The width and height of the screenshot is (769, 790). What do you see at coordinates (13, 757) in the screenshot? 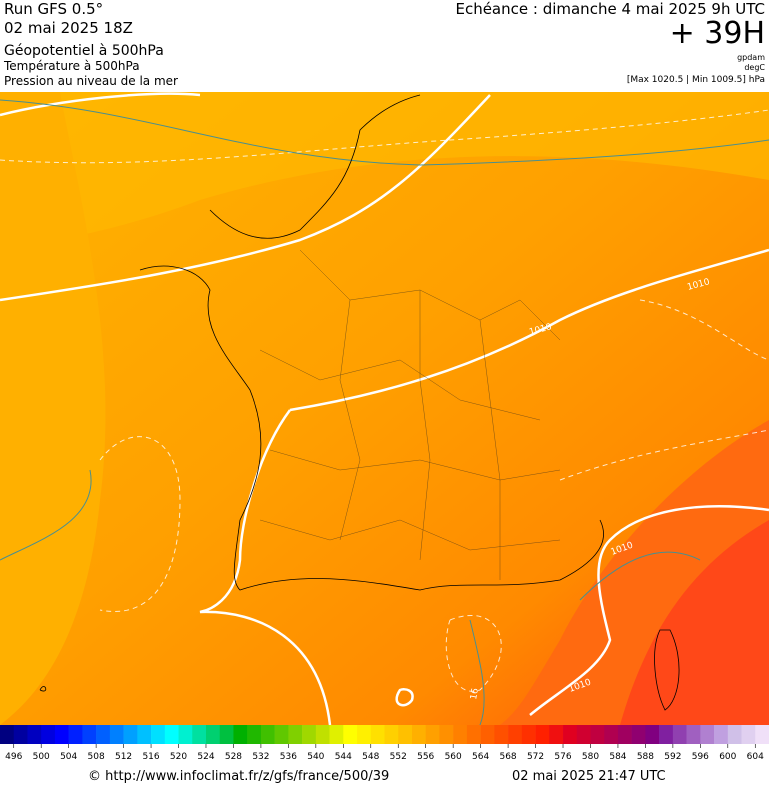
I see `tick-label: 496` at bounding box center [13, 757].